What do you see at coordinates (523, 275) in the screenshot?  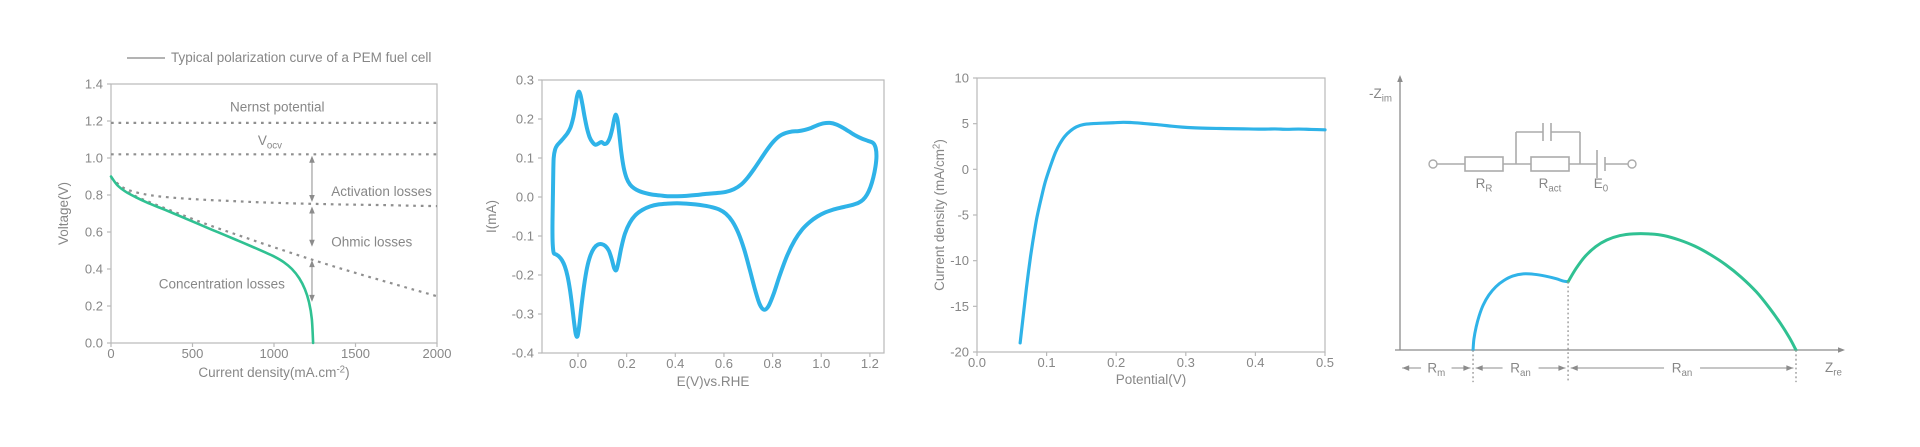 I see `svg-text: -0.2` at bounding box center [523, 275].